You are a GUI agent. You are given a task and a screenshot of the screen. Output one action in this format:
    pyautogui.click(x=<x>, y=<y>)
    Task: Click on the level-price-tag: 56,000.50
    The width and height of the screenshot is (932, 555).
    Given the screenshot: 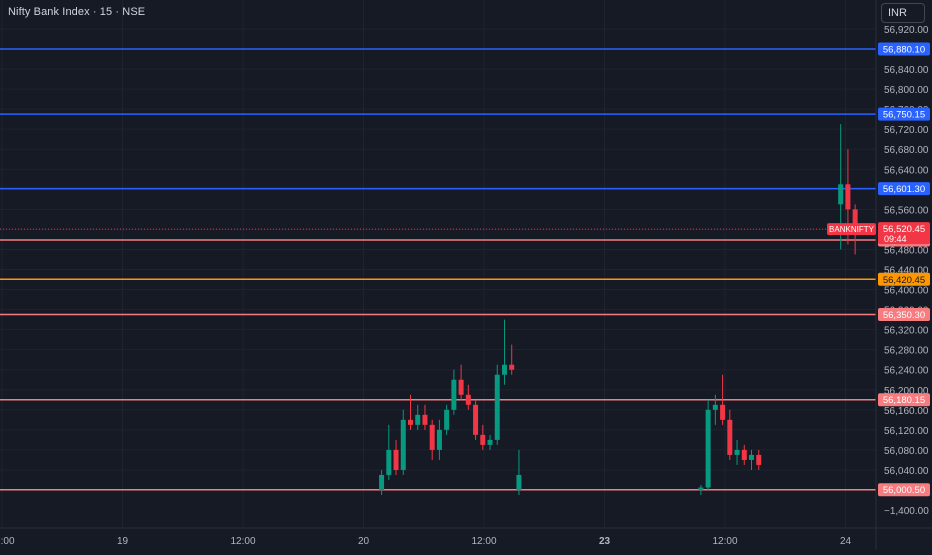 What is the action you would take?
    pyautogui.click(x=904, y=490)
    